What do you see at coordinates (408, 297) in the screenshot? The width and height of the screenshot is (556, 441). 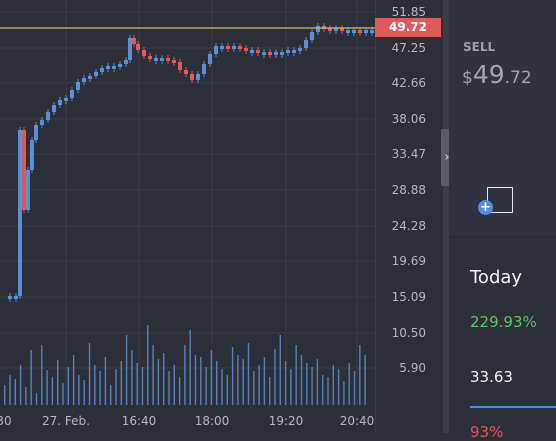 I see `y-tick-label: 15.09` at bounding box center [408, 297].